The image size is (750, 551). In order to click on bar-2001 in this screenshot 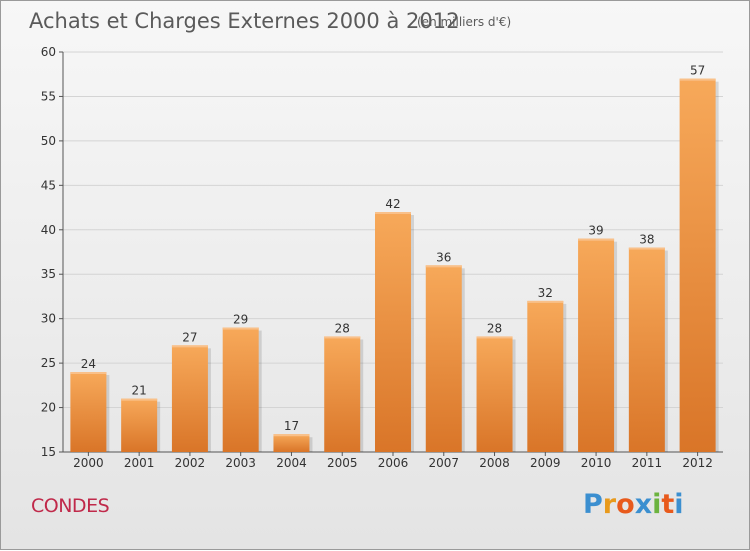, I will do `click(139, 425)`.